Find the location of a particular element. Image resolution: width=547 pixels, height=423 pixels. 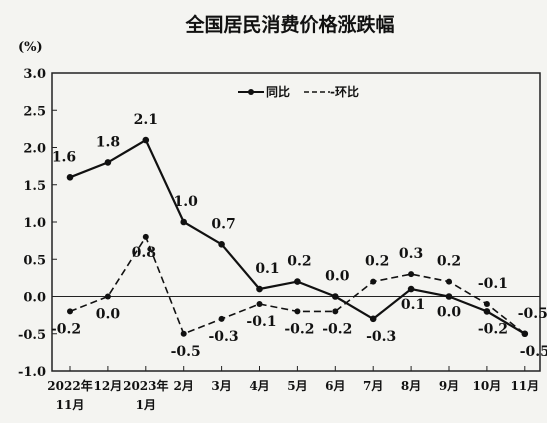

legend: 同比 -环比 is located at coordinates (298, 91).